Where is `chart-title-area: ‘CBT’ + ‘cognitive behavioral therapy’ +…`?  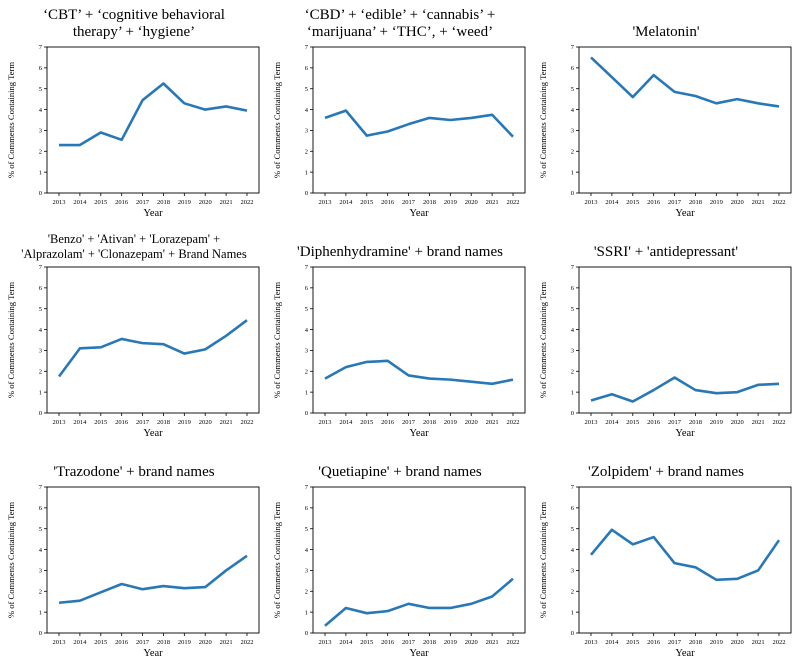
chart-title-area: ‘CBT’ + ‘cognitive behavioral therapy’ +… is located at coordinates (134, 21).